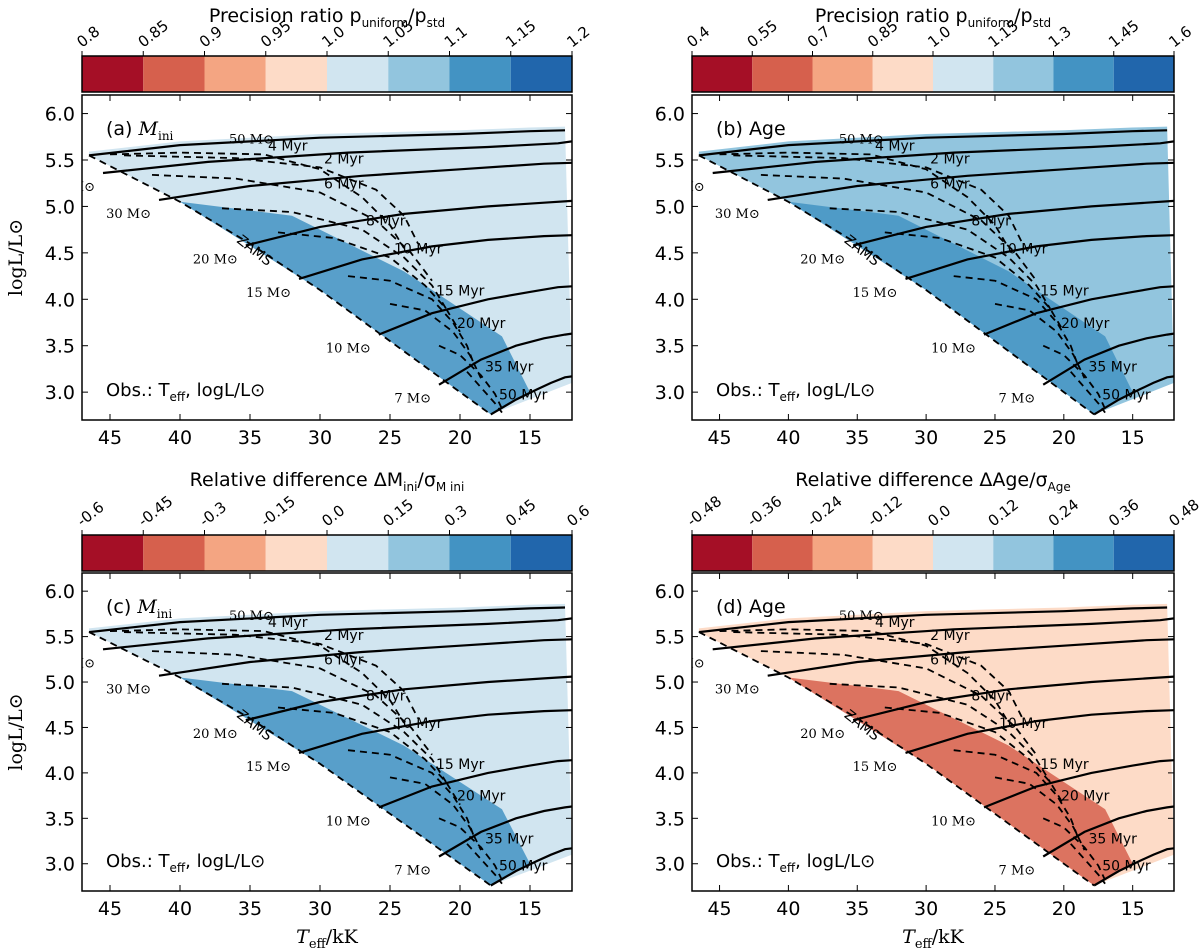  What do you see at coordinates (348, 821) in the screenshot?
I see `mass-track-label: 10 M⊙` at bounding box center [348, 821].